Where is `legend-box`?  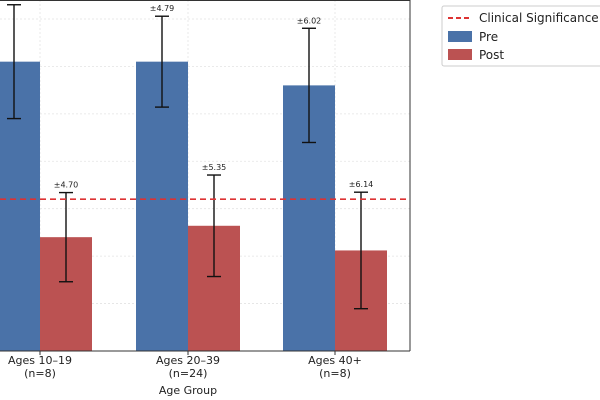
legend-box is located at coordinates (520, 36).